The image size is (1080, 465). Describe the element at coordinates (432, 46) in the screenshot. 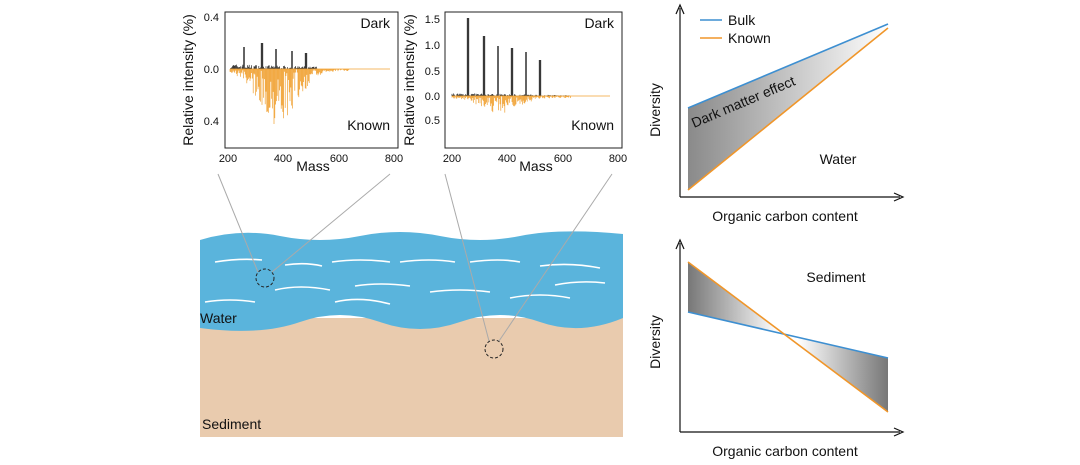

I see `y-tick-label: 1.0` at that location.